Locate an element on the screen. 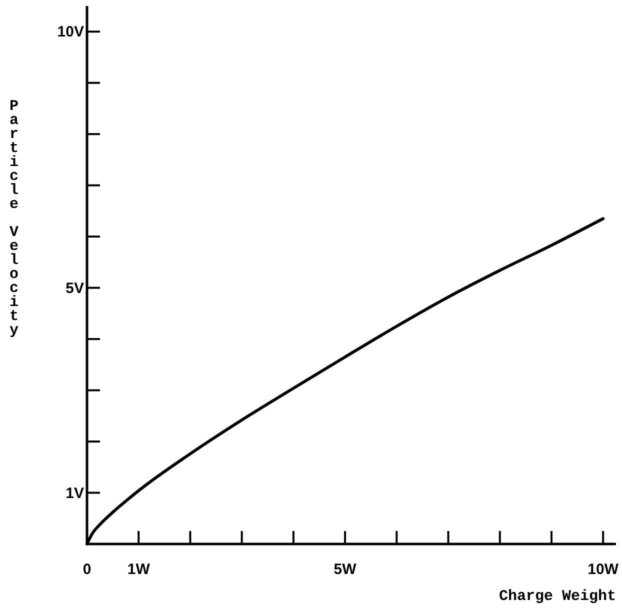 The height and width of the screenshot is (614, 622). y-tick-label: 10V is located at coordinates (70, 32).